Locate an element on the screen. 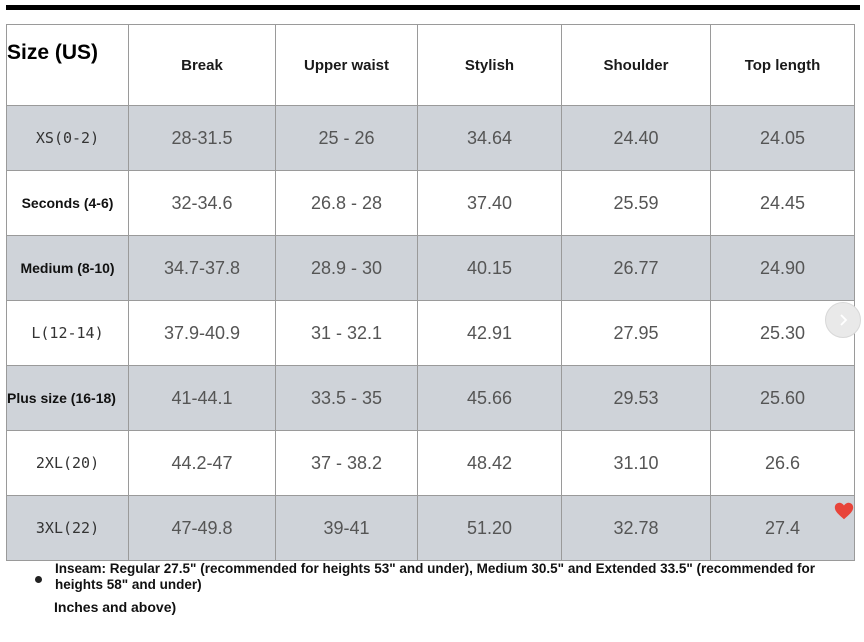  size-cell: 3XL(22) is located at coordinates (67, 528).